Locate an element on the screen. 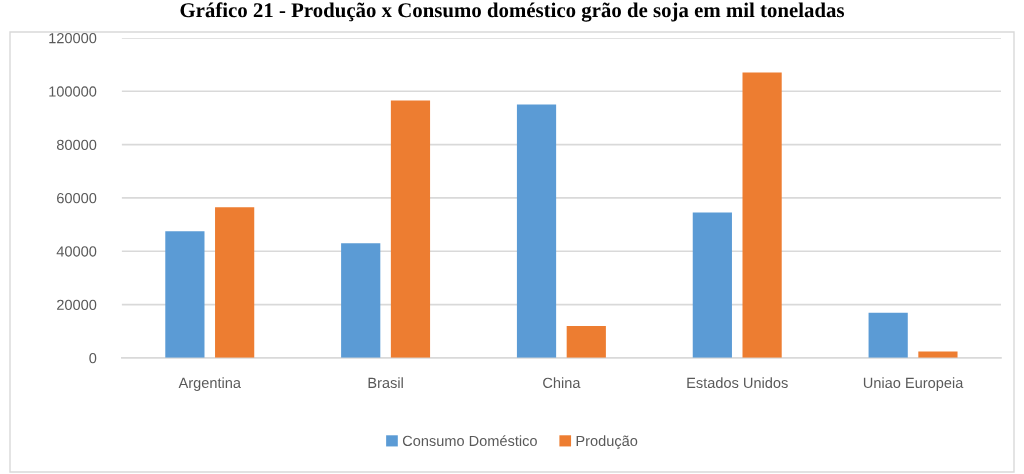 The image size is (1024, 474). x-tick-label: Estados Unidos is located at coordinates (737, 383).